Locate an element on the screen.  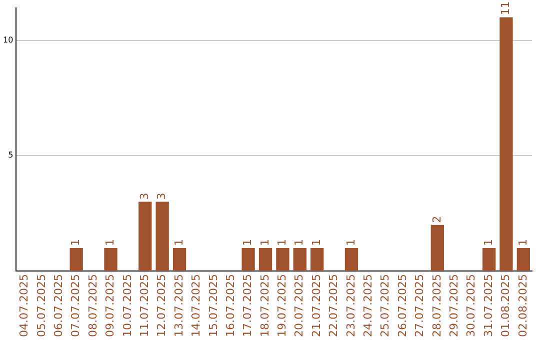
x-tick-label: 05.07.2025 is located at coordinates (41, 306).